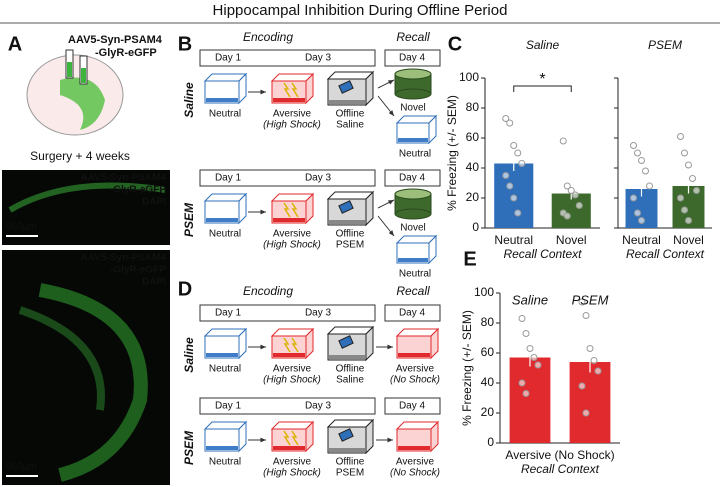 The width and height of the screenshot is (720, 487). Describe the element at coordinates (268, 291) in the screenshot. I see `label: Encoding` at that location.